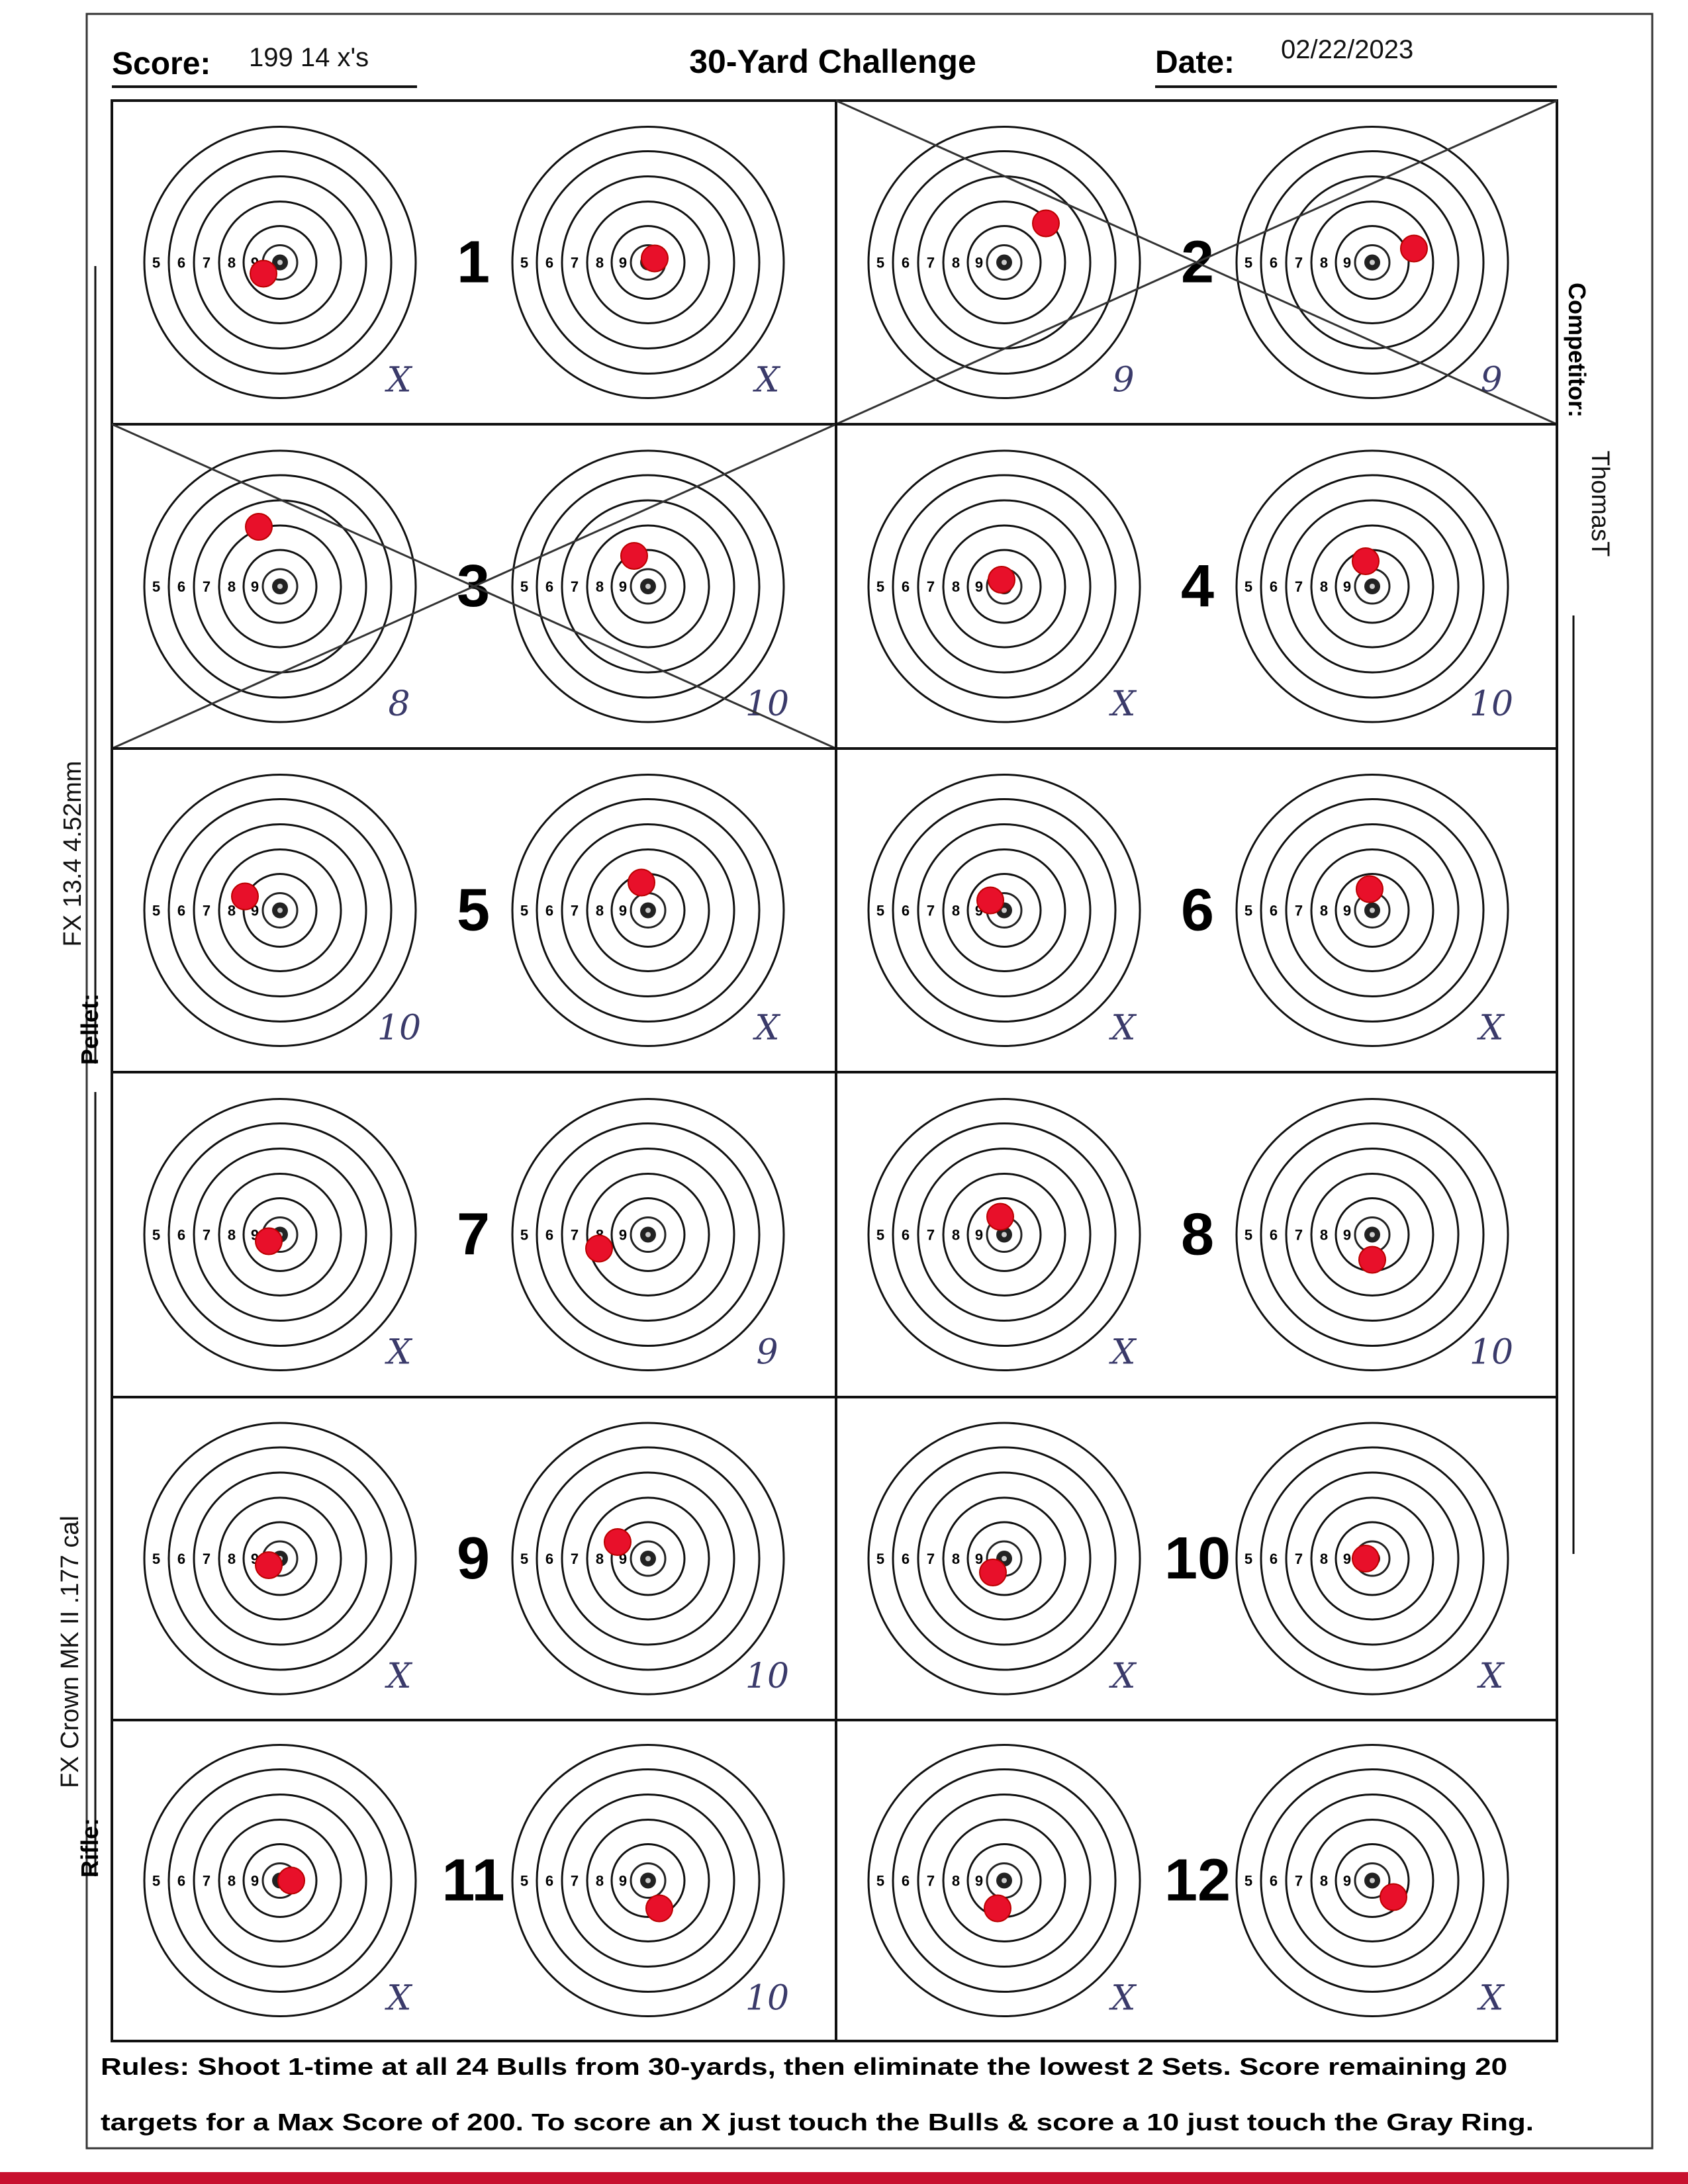  I want to click on title: 30-Yard Challenge, so click(832, 62).